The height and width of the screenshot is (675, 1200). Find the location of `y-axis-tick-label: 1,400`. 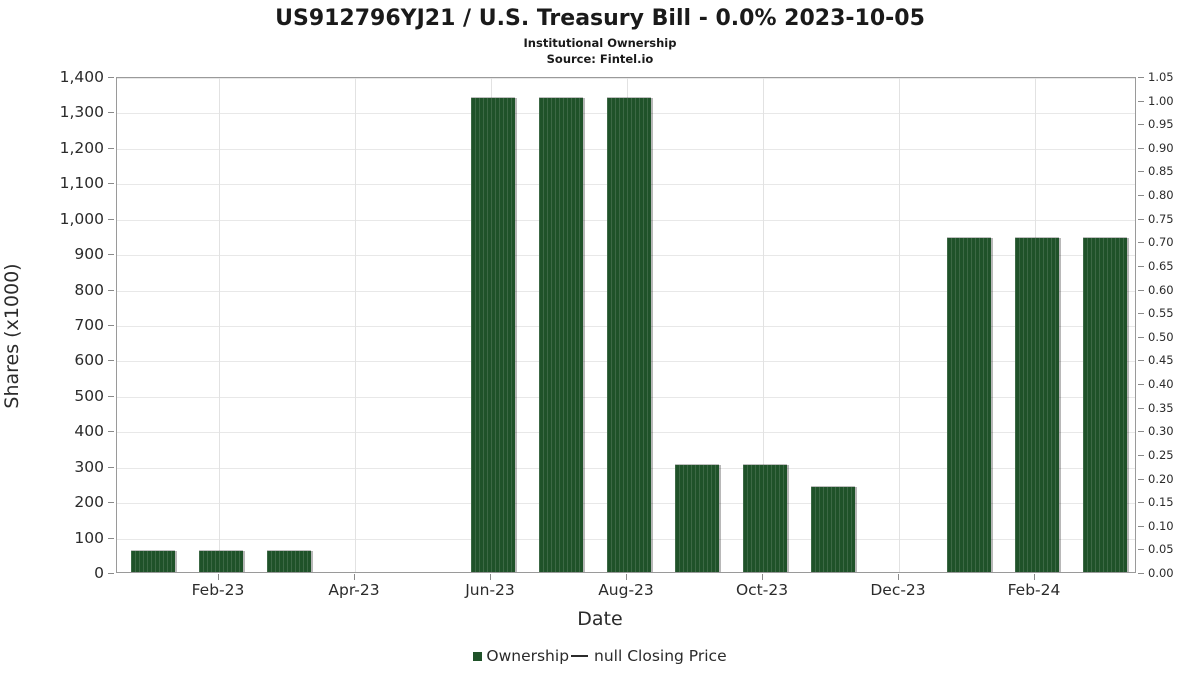

y-axis-tick-label: 1,400 is located at coordinates (81, 77).